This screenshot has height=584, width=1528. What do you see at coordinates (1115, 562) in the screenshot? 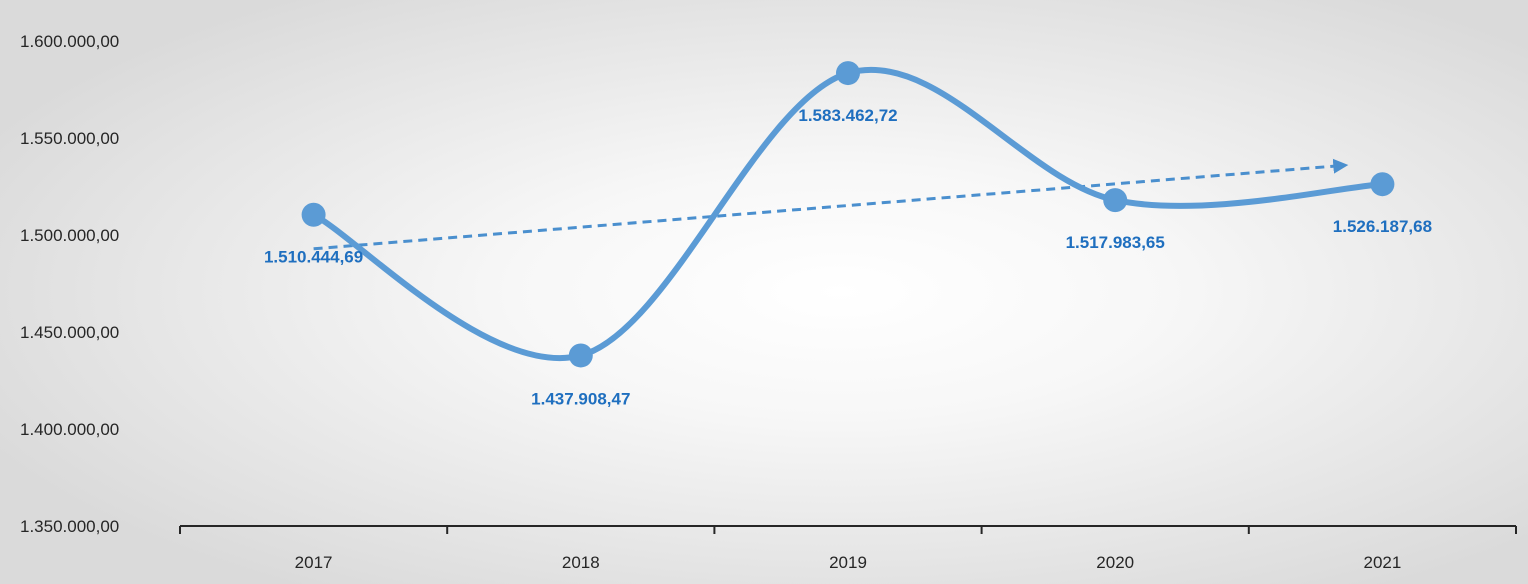
I see `x-tick-label: 2020` at bounding box center [1115, 562].